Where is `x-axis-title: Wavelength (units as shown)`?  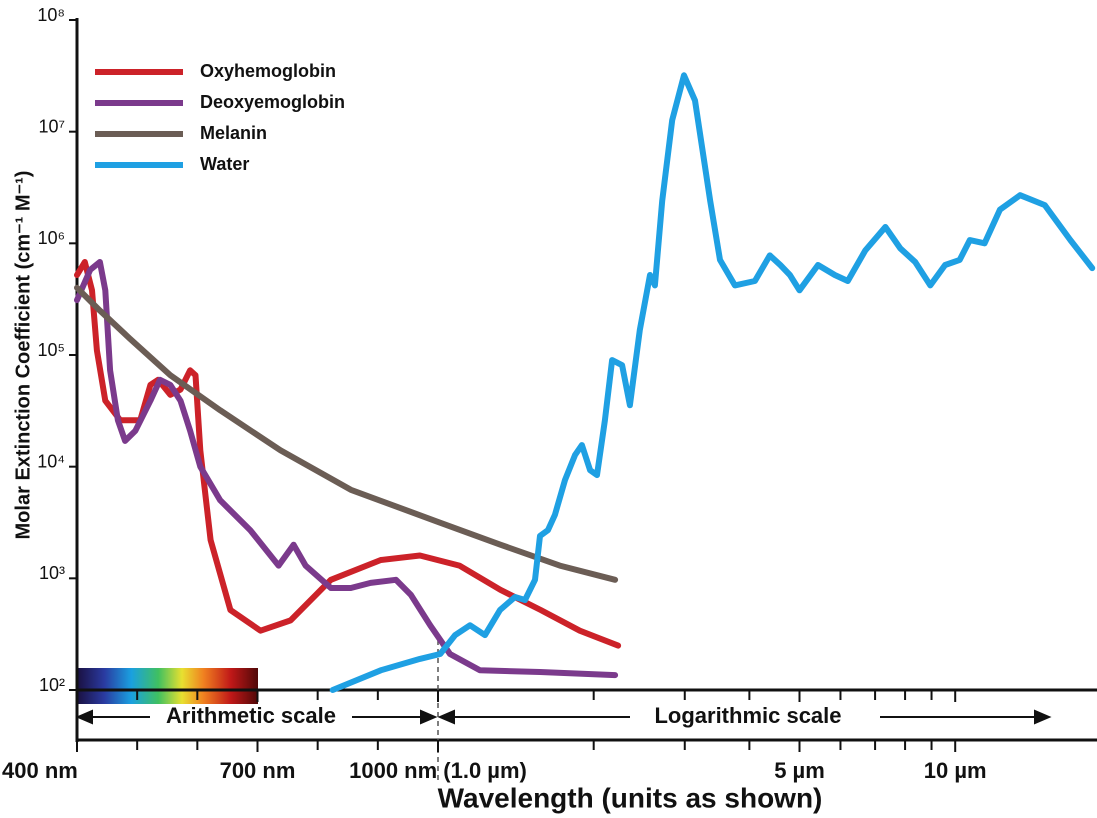
x-axis-title: Wavelength (units as shown) is located at coordinates (630, 797).